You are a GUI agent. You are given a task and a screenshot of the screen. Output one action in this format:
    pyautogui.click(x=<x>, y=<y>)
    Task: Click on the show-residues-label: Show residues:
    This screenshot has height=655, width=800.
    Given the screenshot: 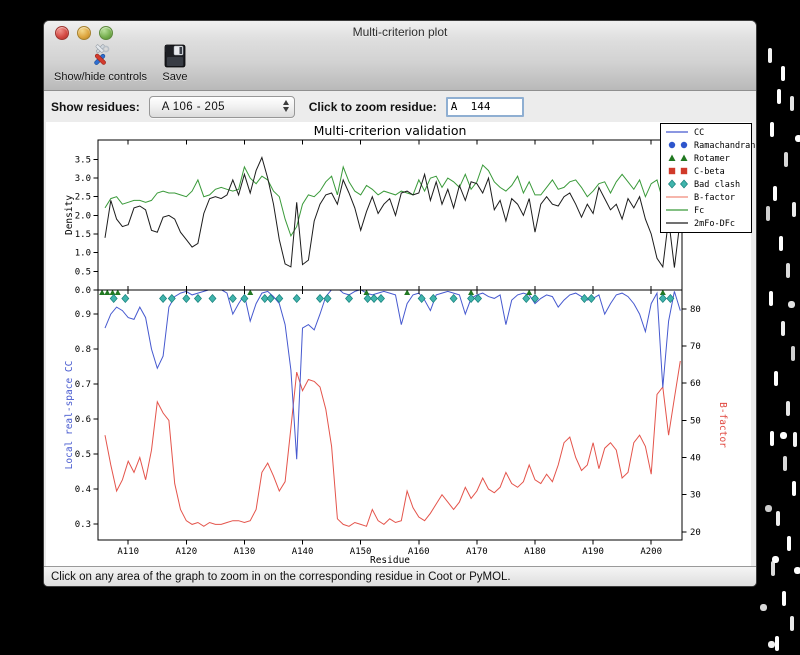 What is the action you would take?
    pyautogui.click(x=95, y=106)
    